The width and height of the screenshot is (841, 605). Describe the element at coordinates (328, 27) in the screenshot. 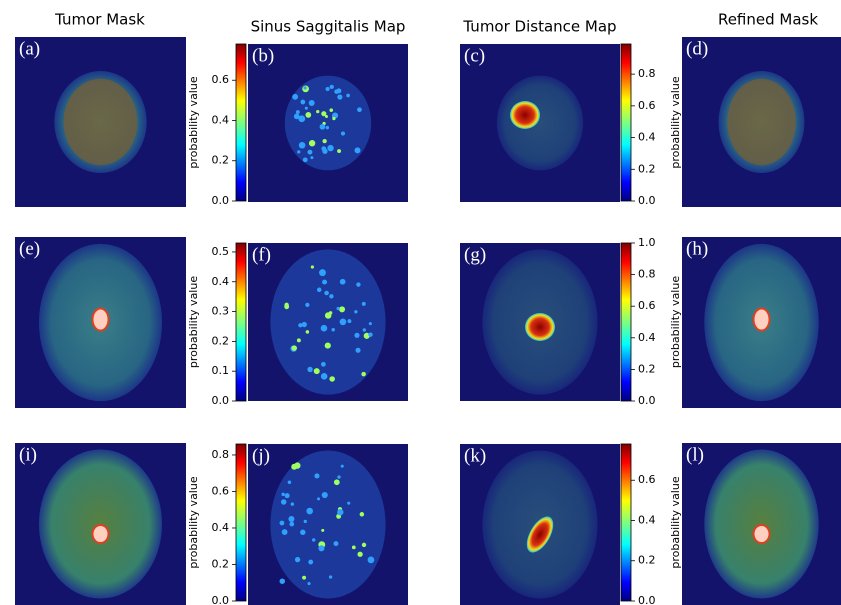

I see `column-title: Sinus Saggitalis Map` at that location.